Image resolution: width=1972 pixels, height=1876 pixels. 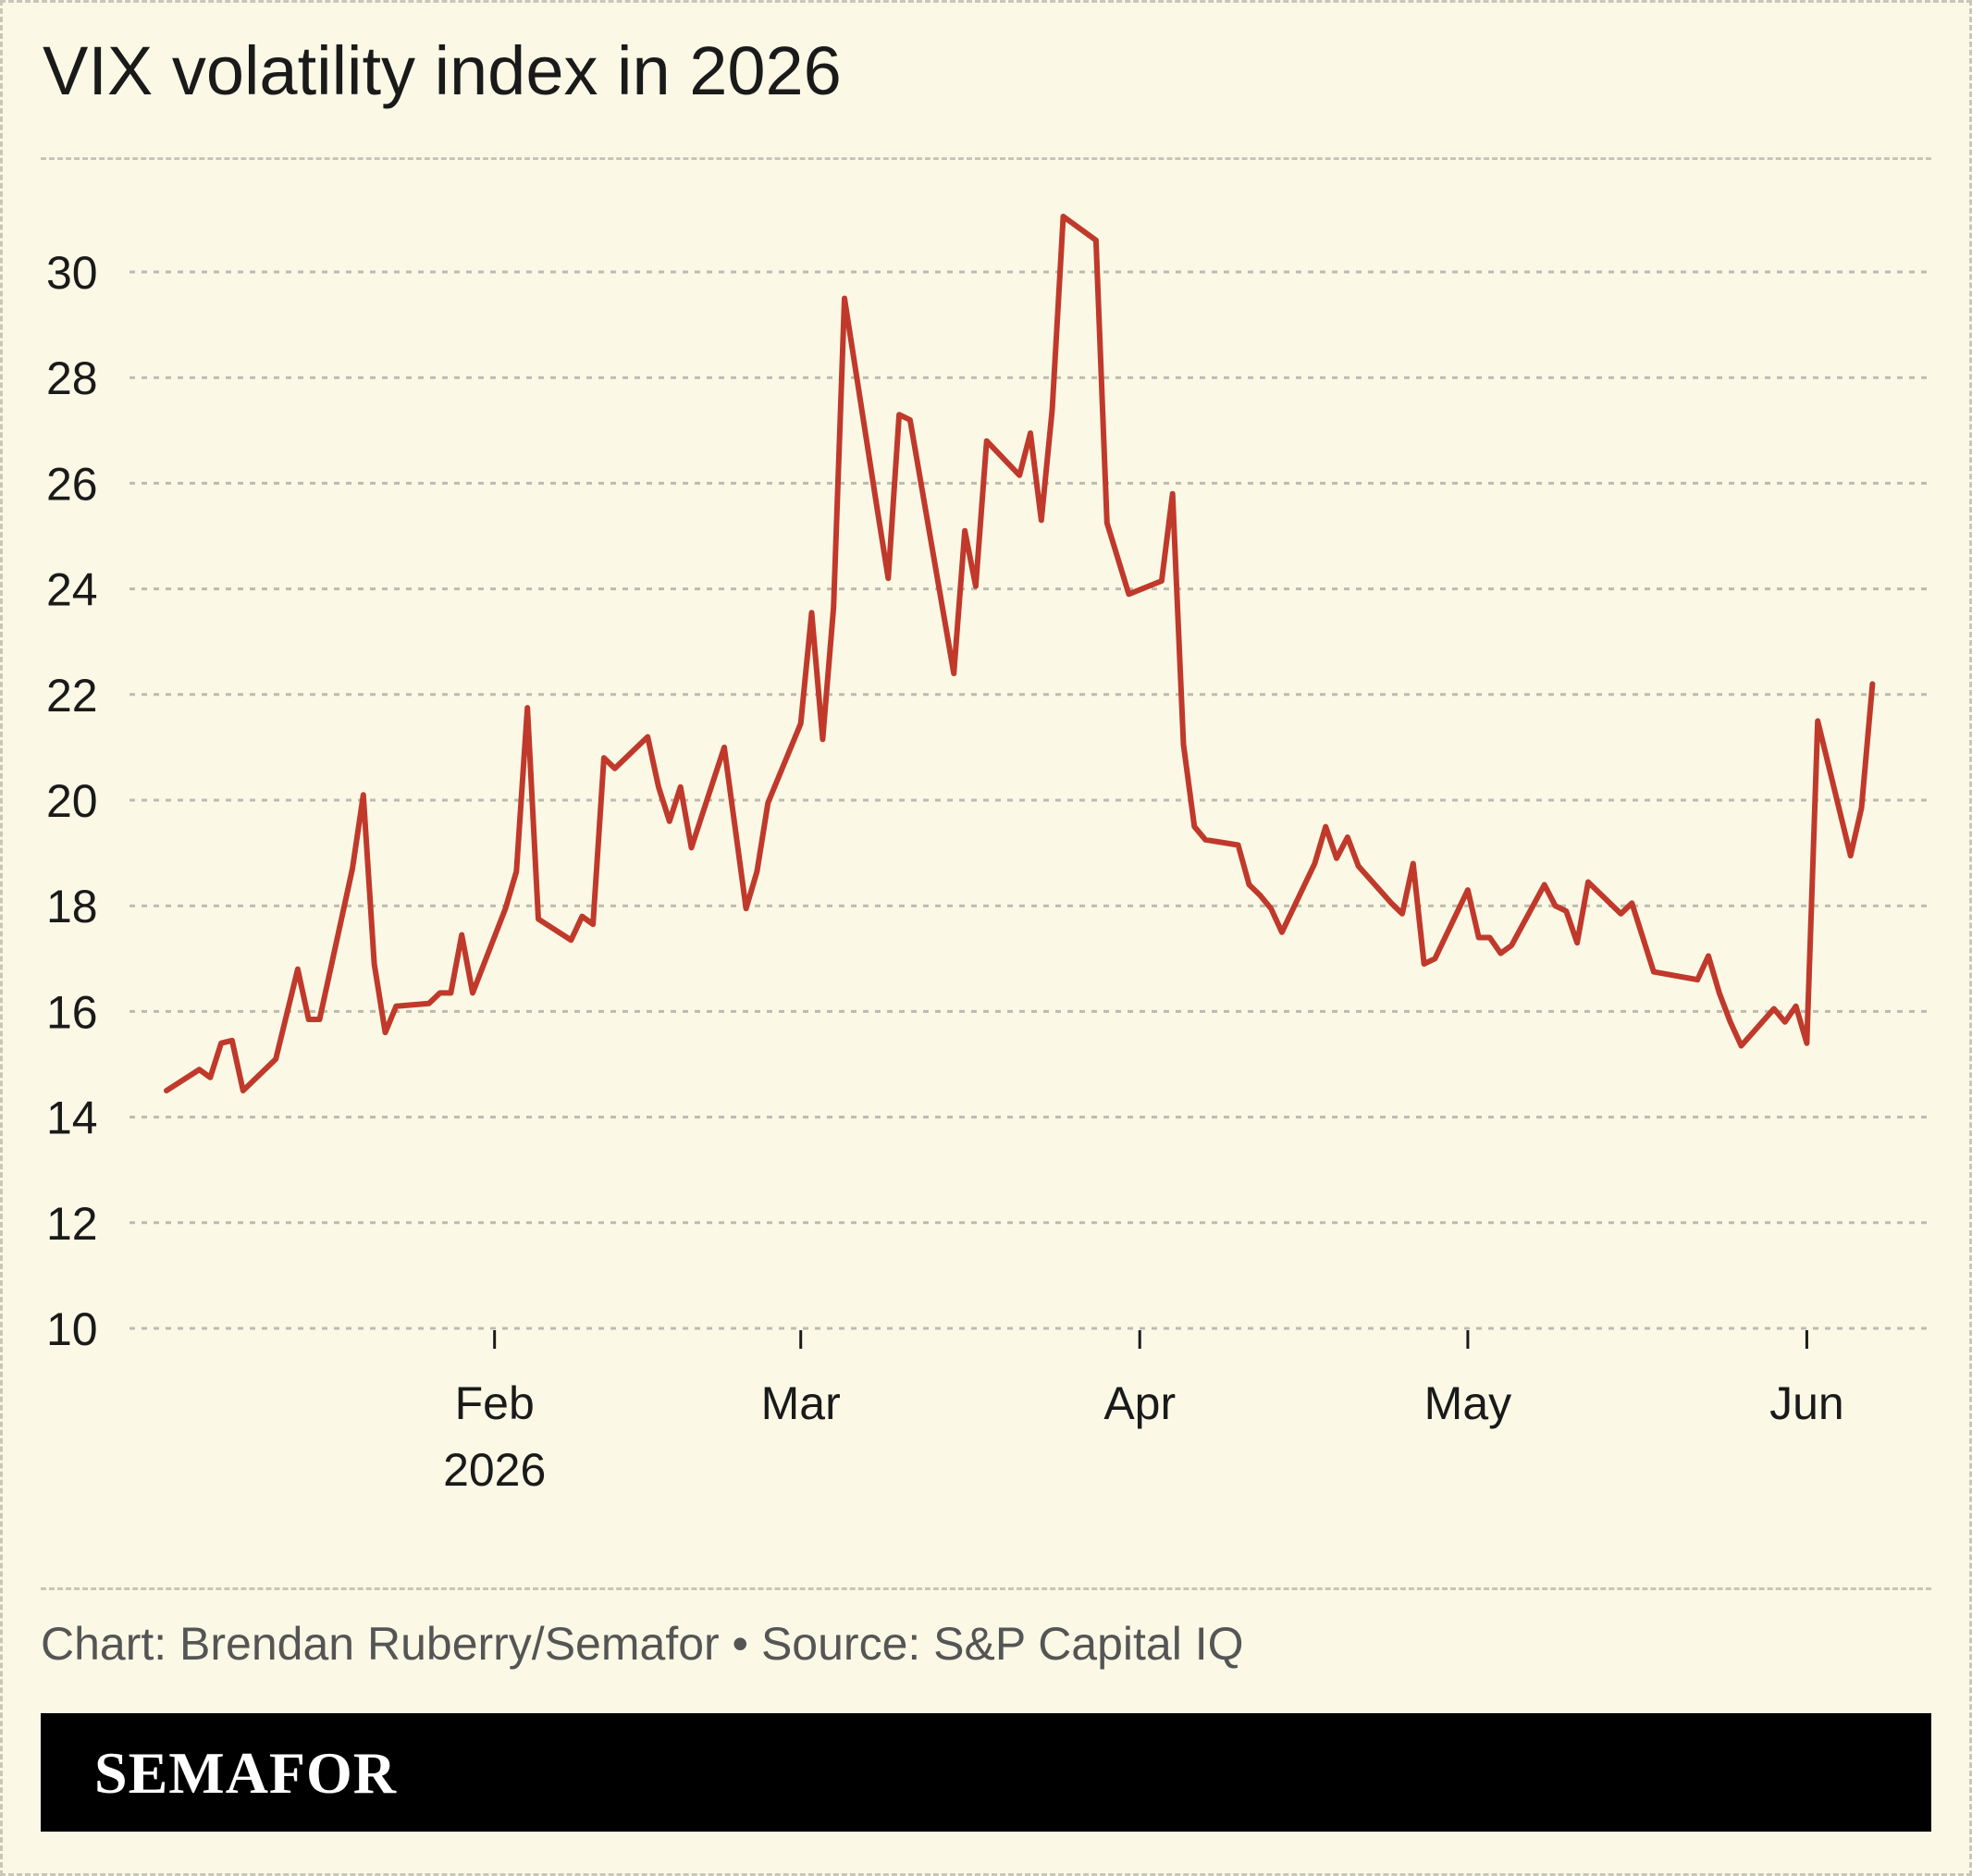 What do you see at coordinates (1140, 1403) in the screenshot?
I see `x-tick-label-apr: Apr` at bounding box center [1140, 1403].